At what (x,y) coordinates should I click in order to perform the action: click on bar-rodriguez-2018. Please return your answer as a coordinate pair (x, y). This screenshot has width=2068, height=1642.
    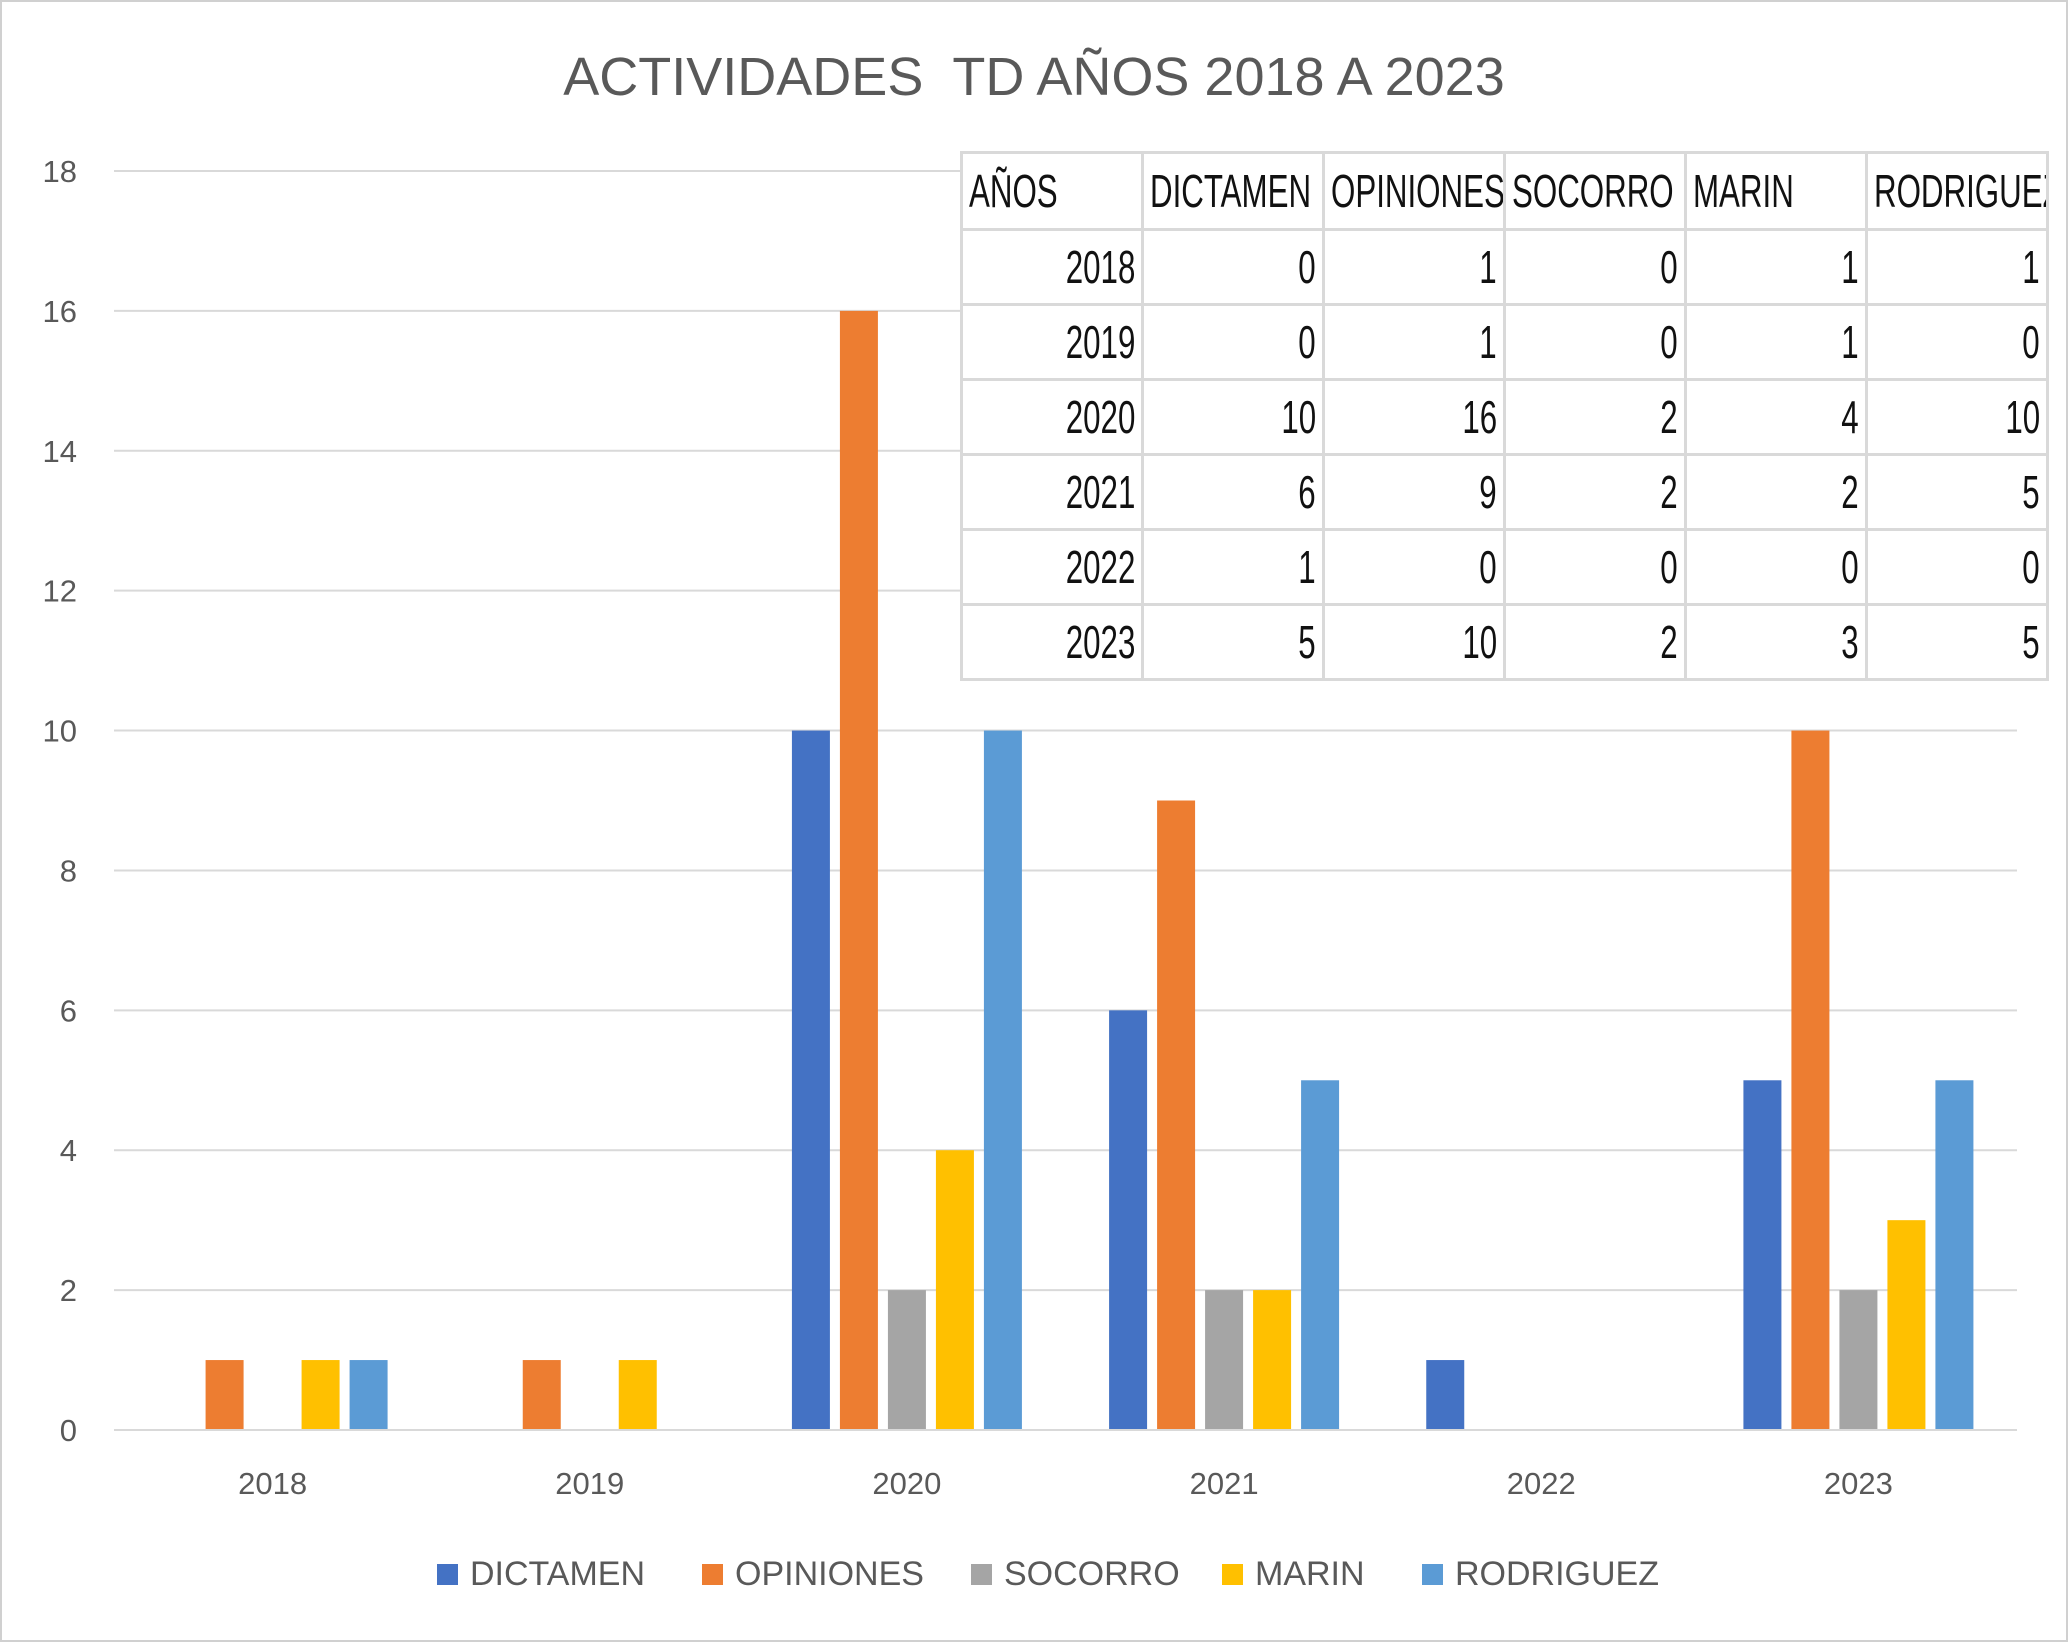
    Looking at the image, I should click on (368, 1395).